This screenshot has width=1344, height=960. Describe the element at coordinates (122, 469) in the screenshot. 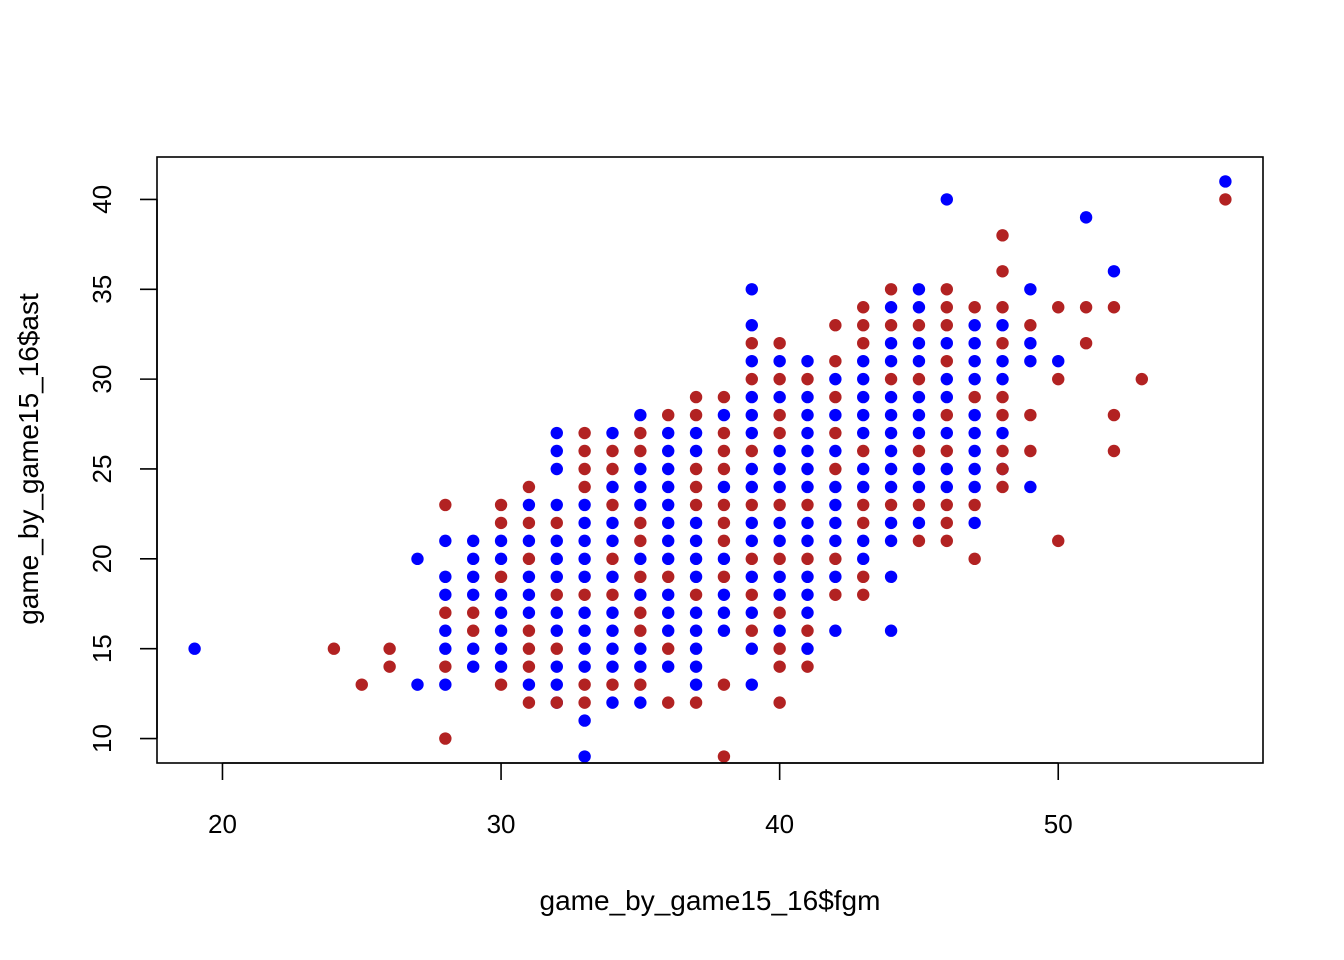

I see `y-axis: 10 15 20 25 30 35 40` at that location.